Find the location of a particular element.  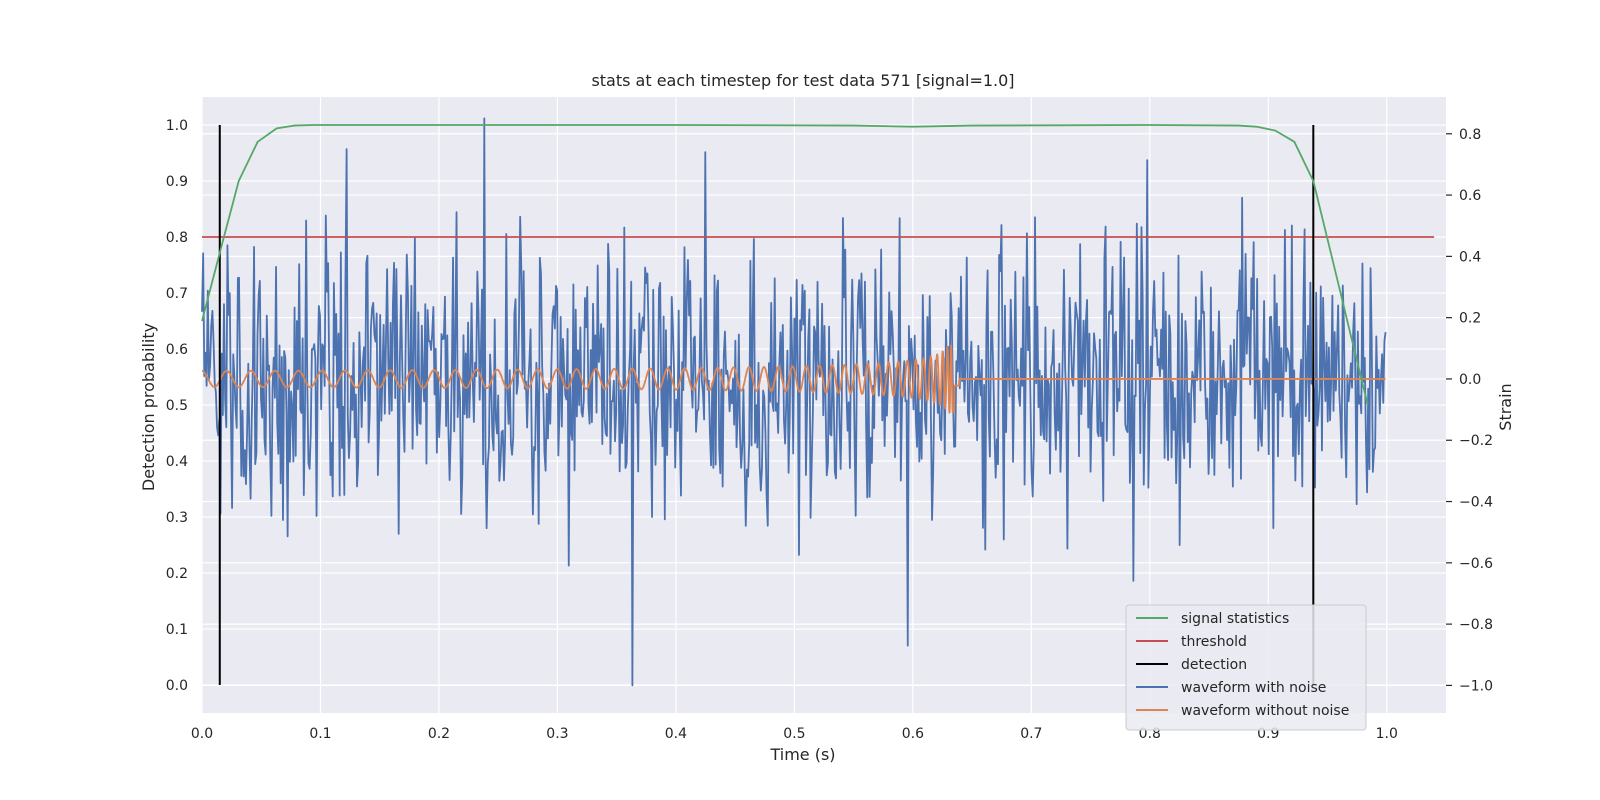

y-tick-label: 0.2 is located at coordinates (177, 574).